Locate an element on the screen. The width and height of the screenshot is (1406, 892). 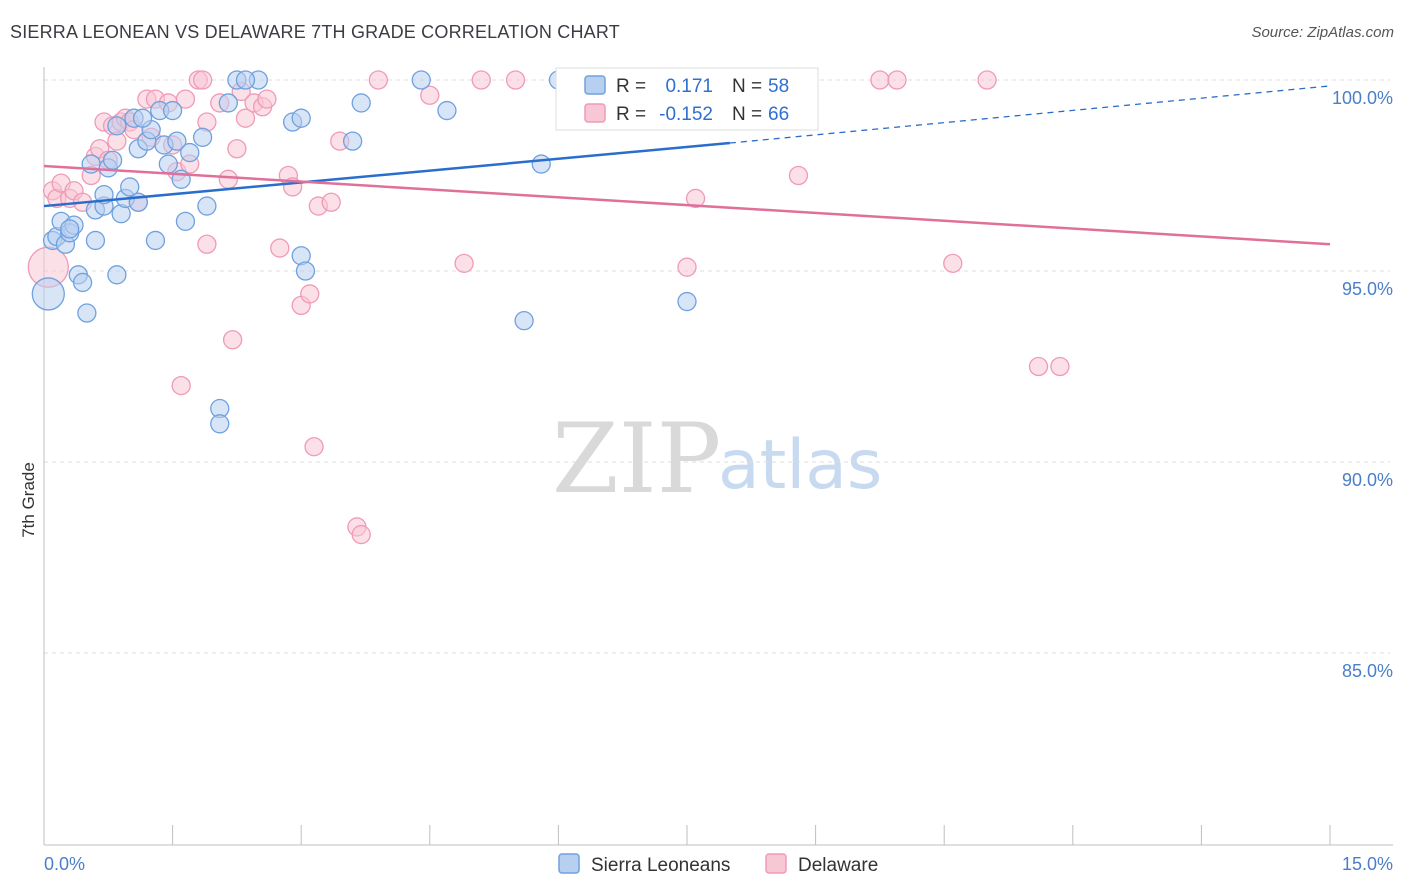
series-legend-swatch-pink is located at coordinates (776, 863).